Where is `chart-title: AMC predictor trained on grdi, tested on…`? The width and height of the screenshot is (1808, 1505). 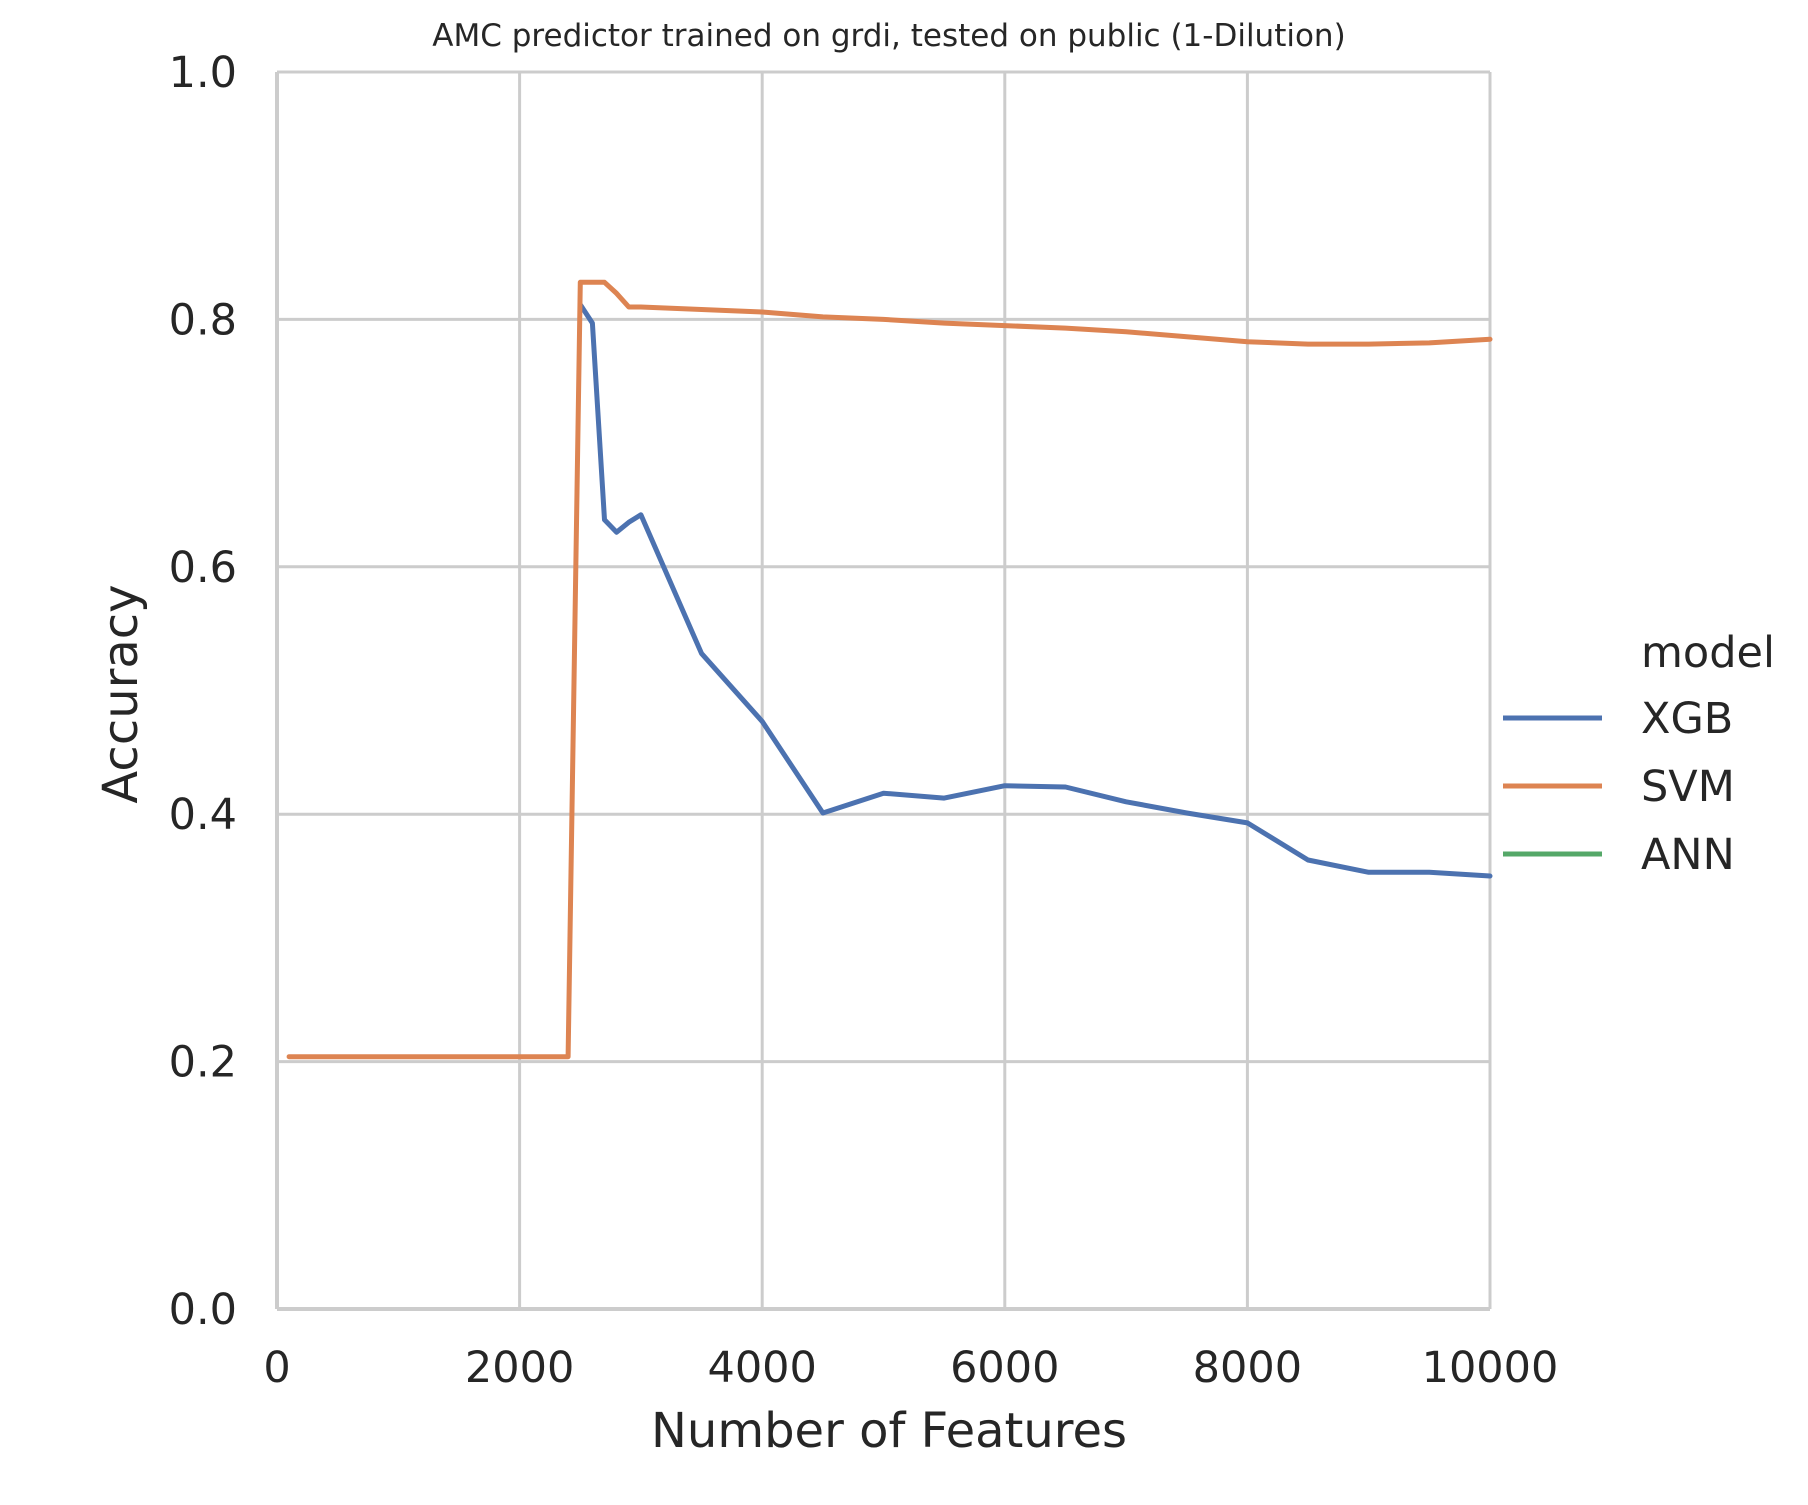 chart-title: AMC predictor trained on grdi, tested on… is located at coordinates (888, 36).